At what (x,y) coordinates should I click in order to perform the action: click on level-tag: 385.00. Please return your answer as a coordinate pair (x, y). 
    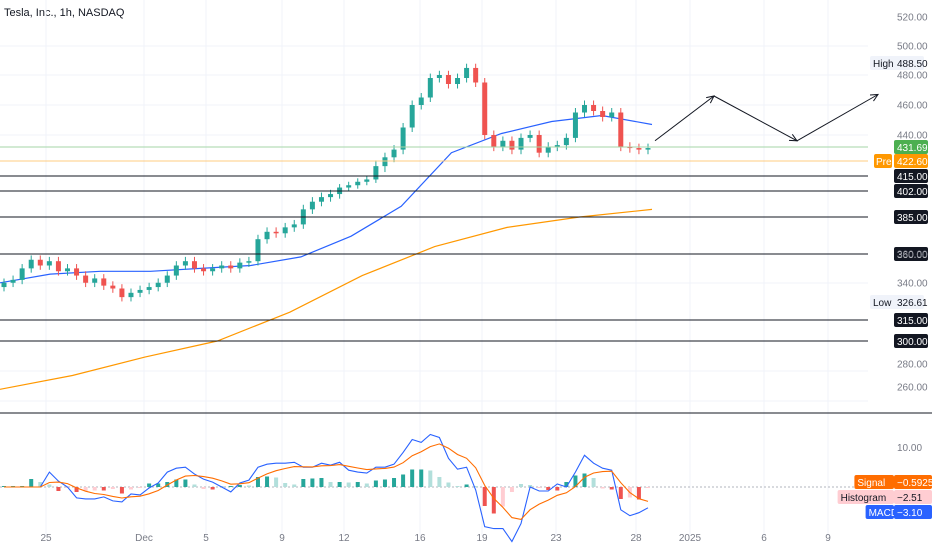
    Looking at the image, I should click on (911, 217).